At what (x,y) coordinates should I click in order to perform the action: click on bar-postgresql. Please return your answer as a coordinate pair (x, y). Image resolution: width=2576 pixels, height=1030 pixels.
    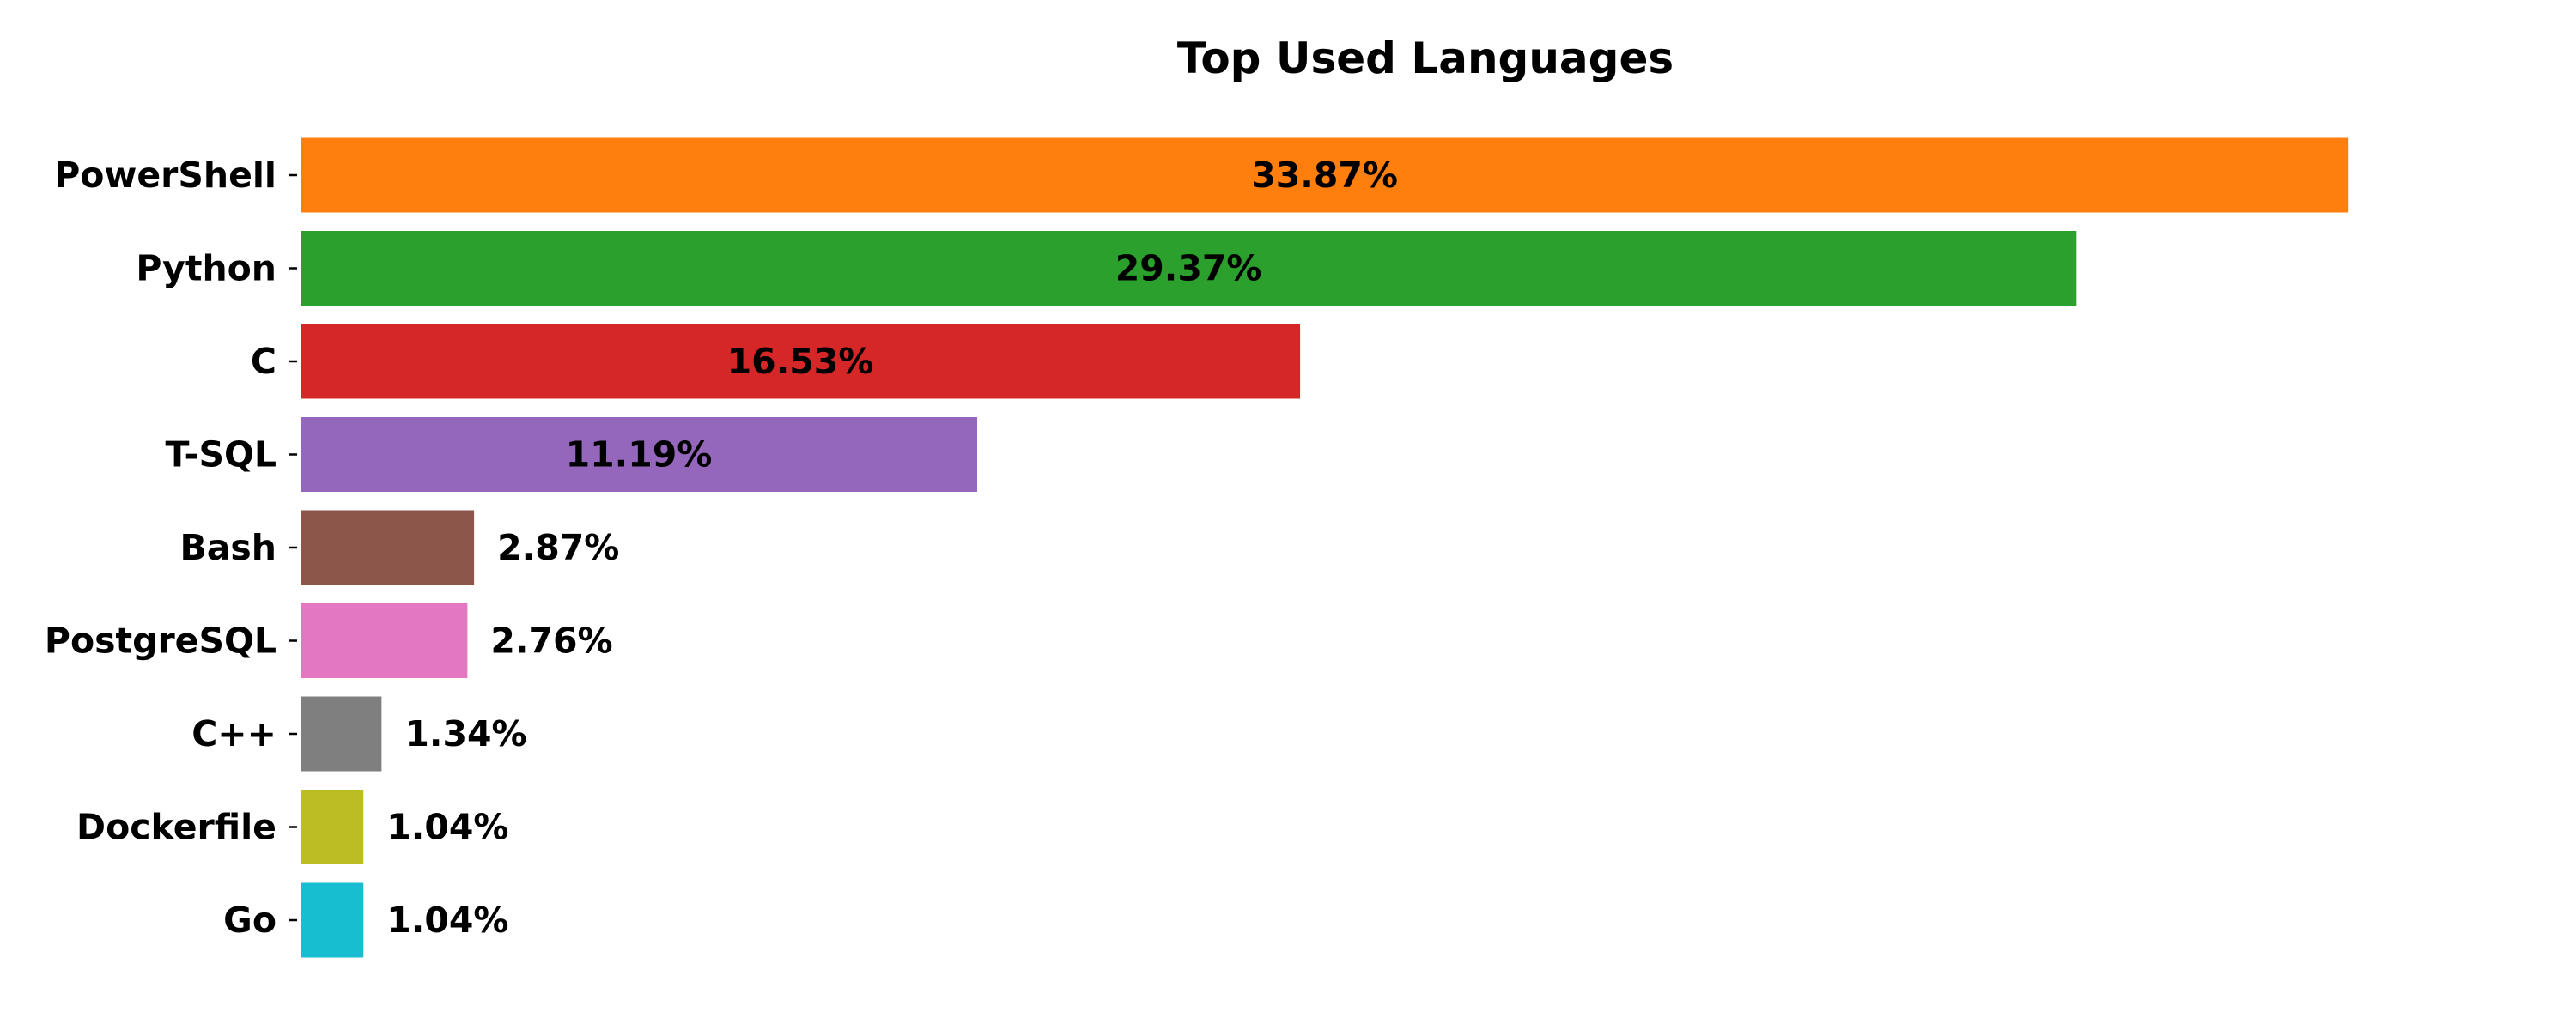
    Looking at the image, I should click on (385, 640).